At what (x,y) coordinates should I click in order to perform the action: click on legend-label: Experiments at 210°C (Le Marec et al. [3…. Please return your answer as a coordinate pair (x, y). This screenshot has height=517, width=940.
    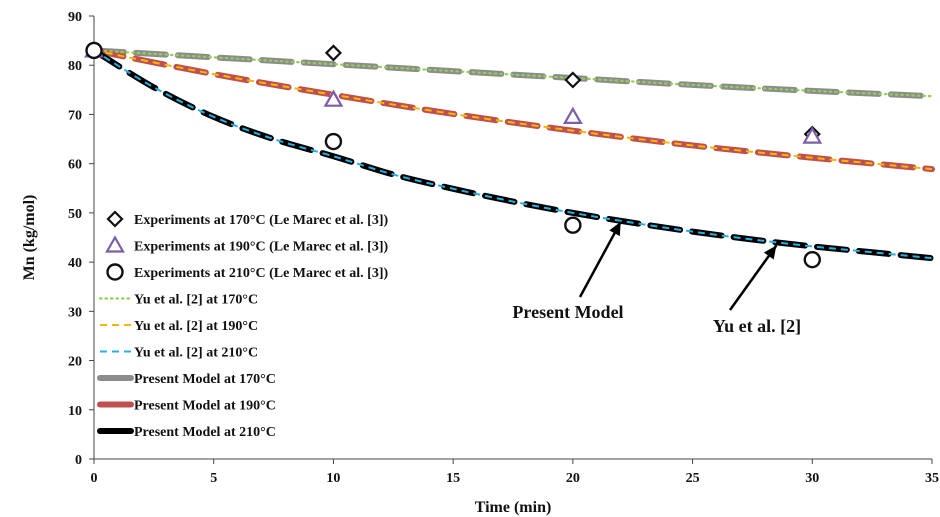
    Looking at the image, I should click on (261, 273).